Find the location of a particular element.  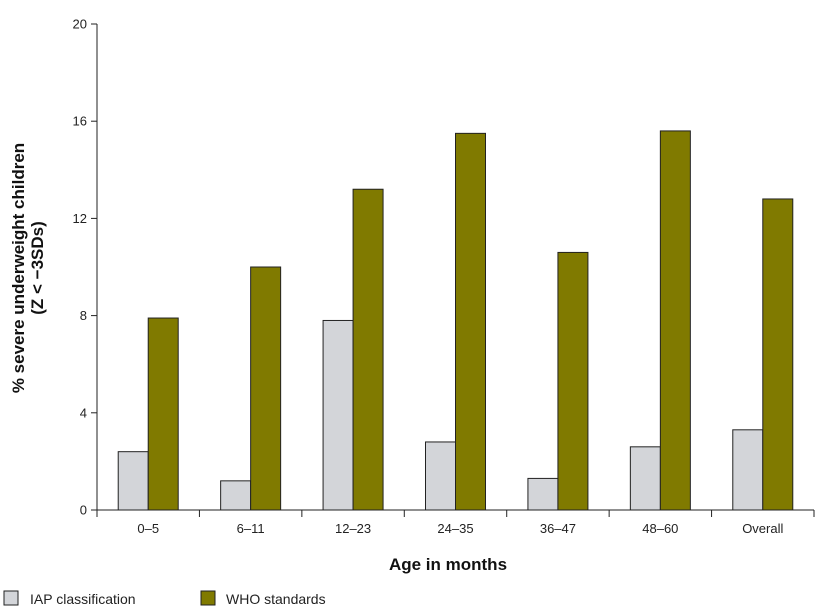

x-tick-label: 48–60 is located at coordinates (660, 528).